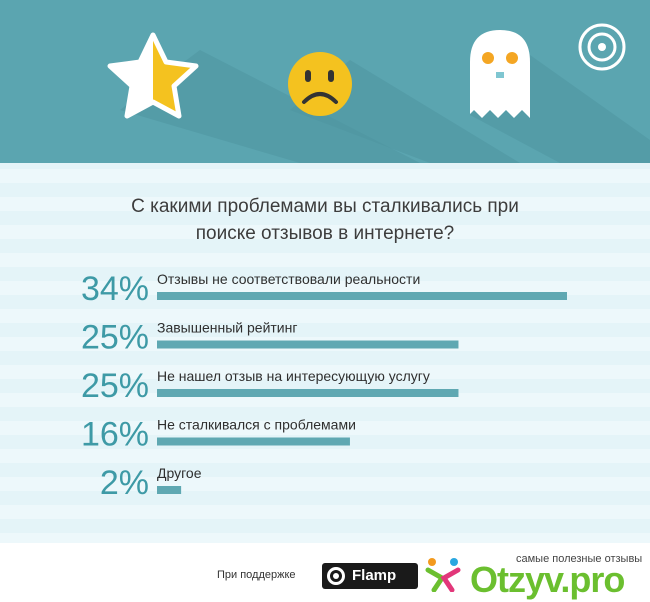 This screenshot has width=650, height=602. What do you see at coordinates (602, 47) in the screenshot?
I see `target-icon` at bounding box center [602, 47].